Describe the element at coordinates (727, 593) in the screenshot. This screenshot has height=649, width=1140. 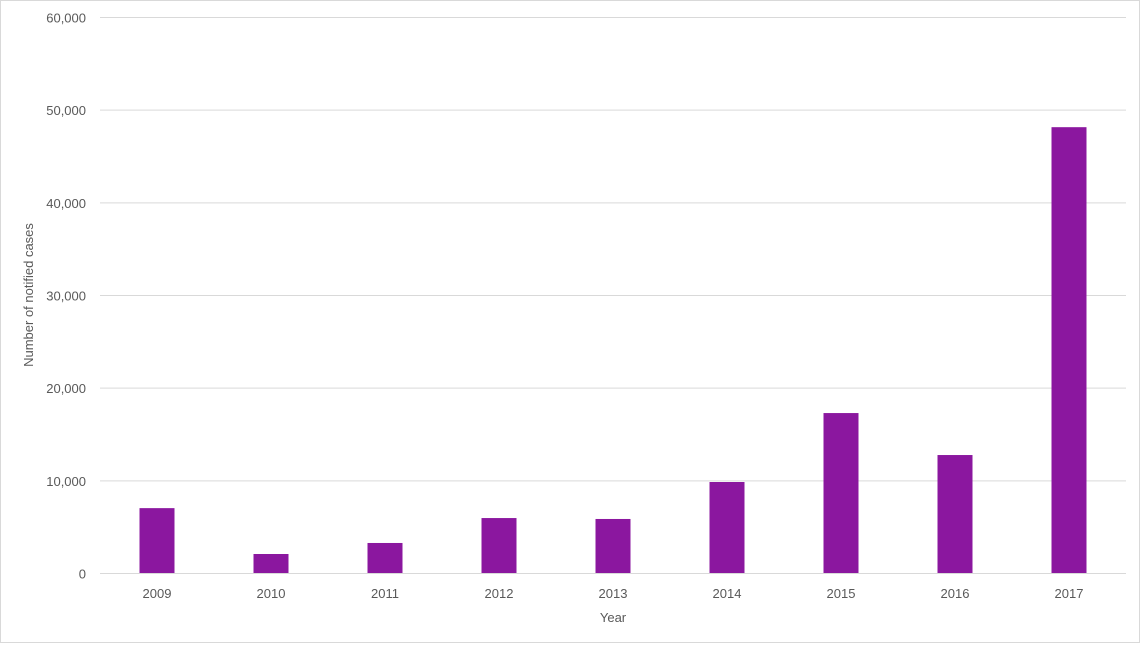
I see `x-tick-label: 2014` at that location.